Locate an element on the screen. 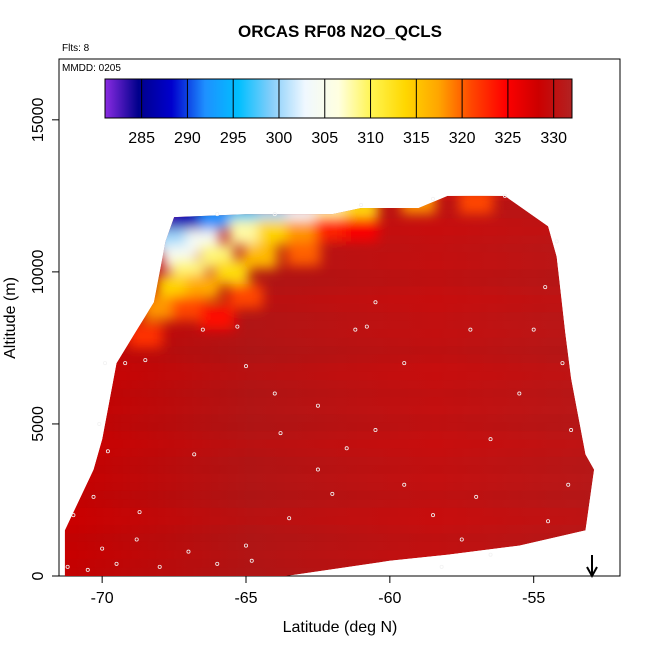  x-tick-label: -65 is located at coordinates (245, 598).